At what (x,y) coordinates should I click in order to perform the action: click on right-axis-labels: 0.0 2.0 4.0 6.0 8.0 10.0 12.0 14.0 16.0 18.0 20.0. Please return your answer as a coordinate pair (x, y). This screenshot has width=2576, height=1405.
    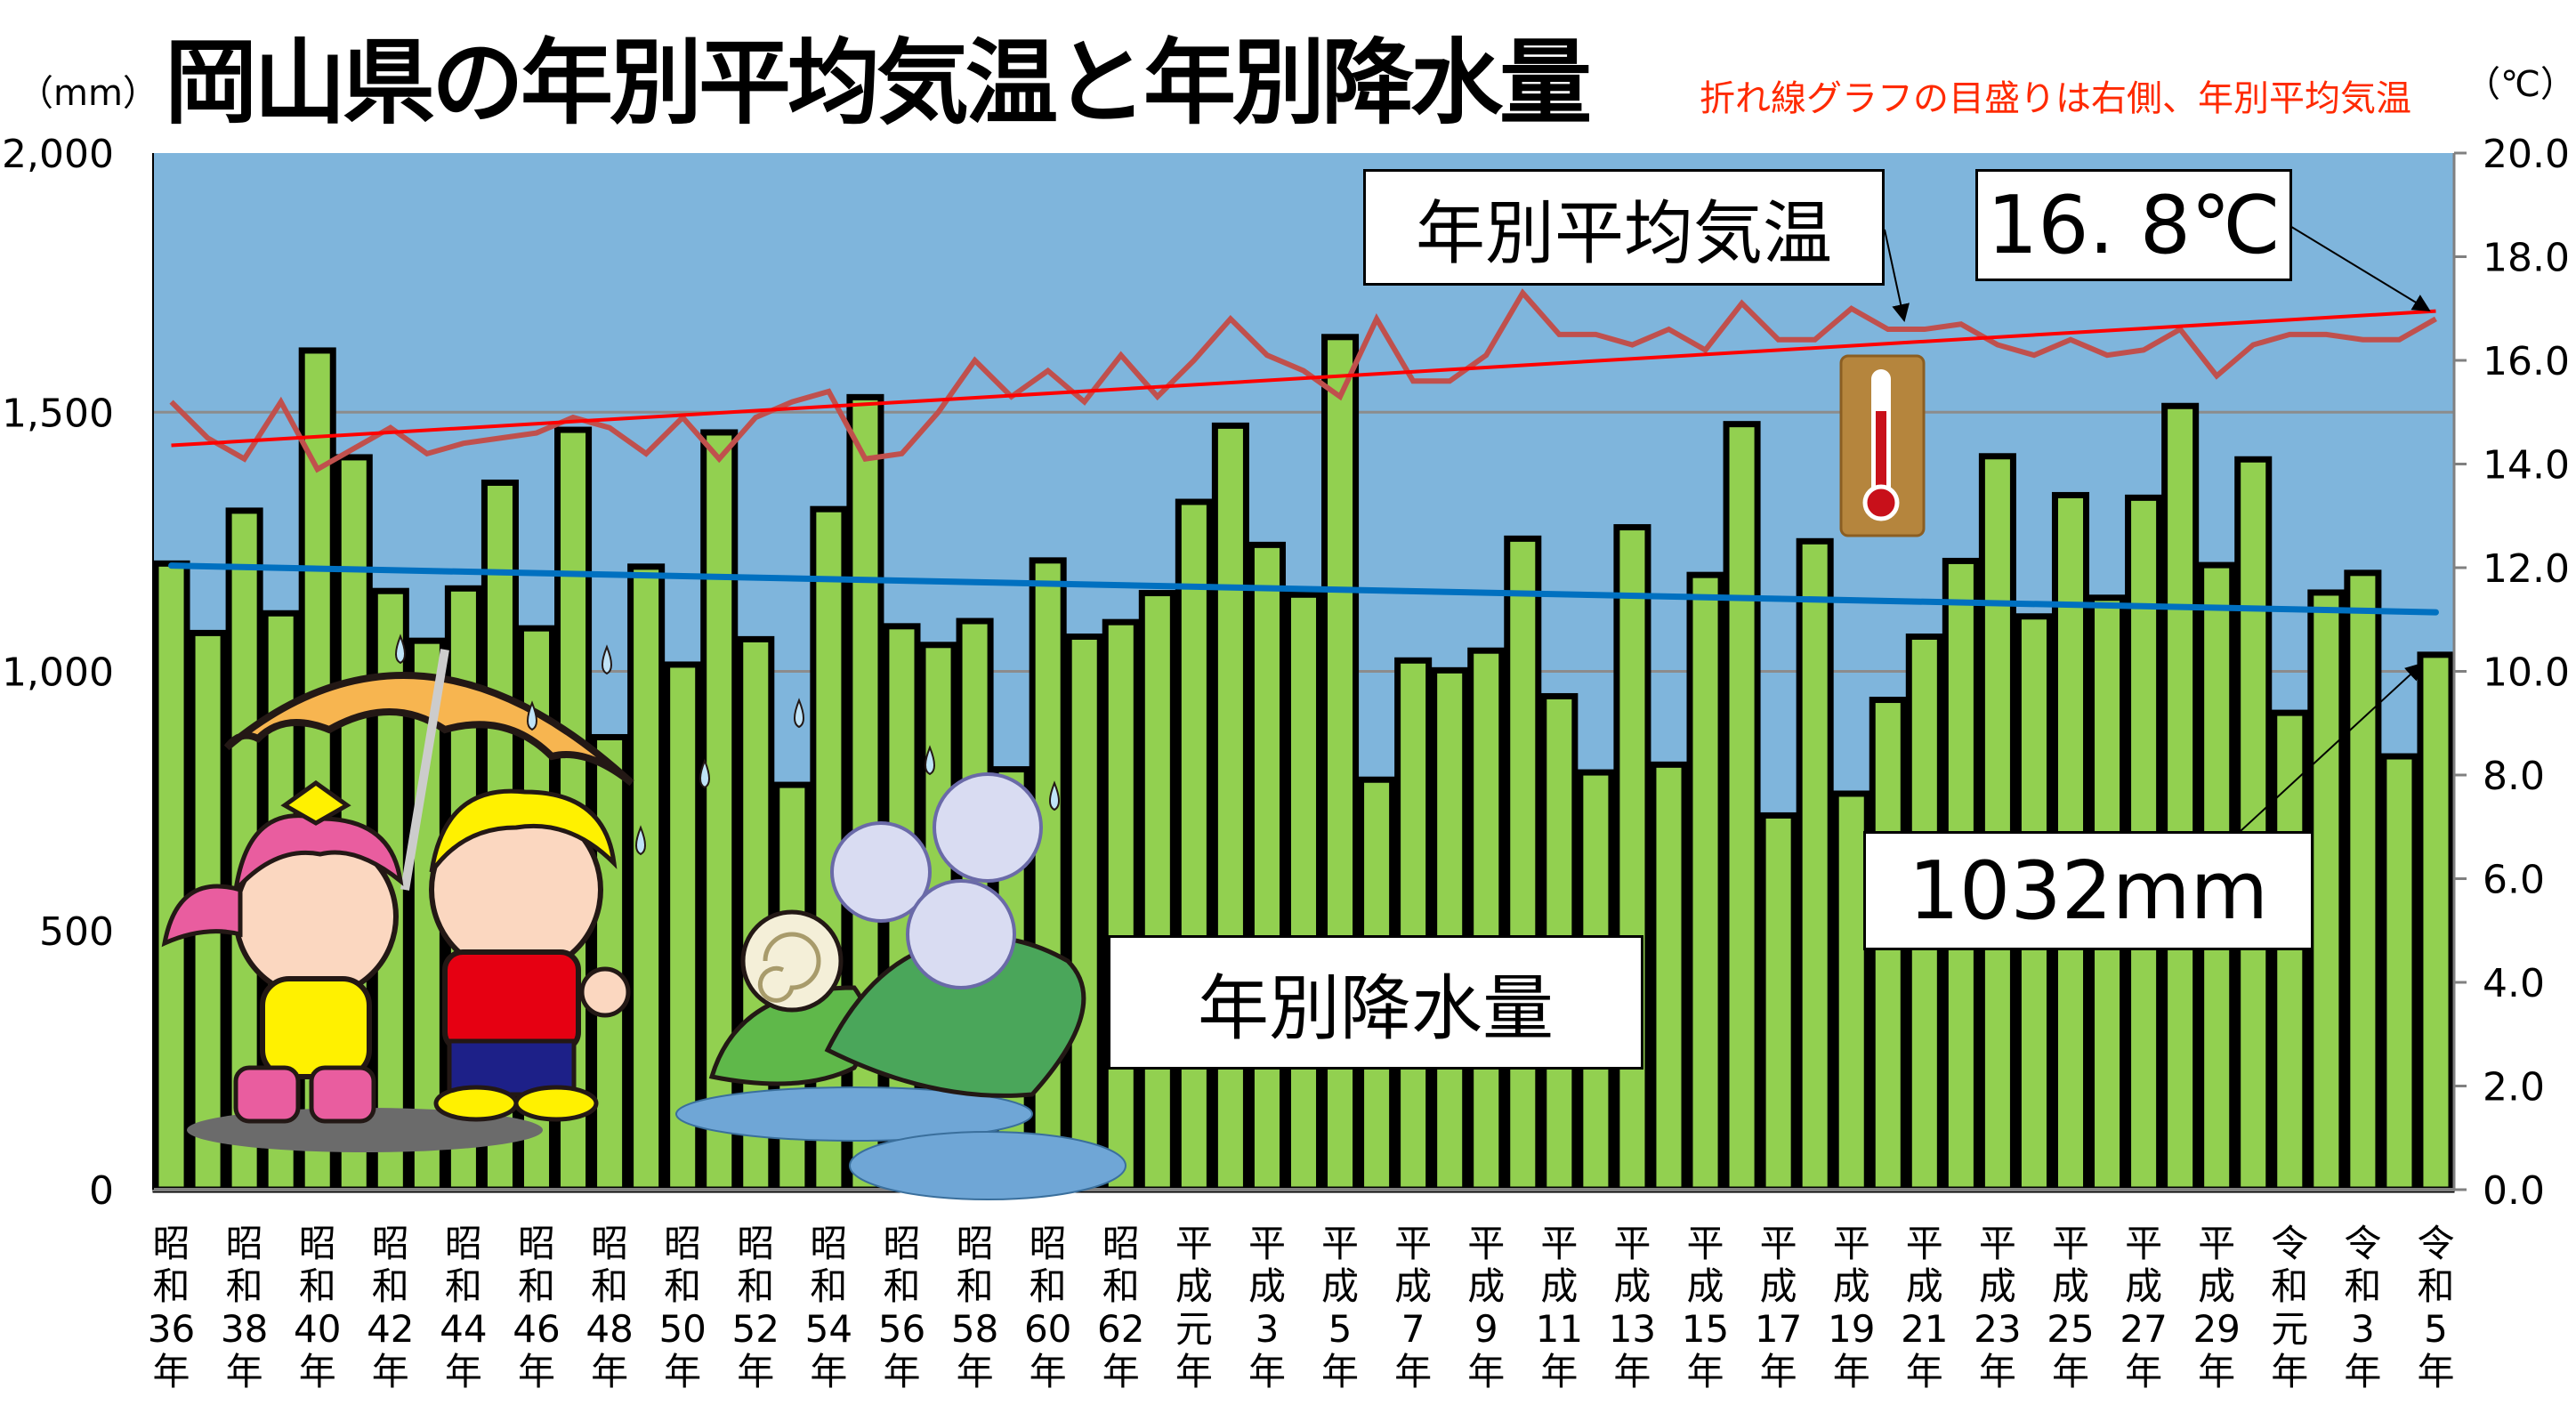
    Looking at the image, I should click on (2526, 673).